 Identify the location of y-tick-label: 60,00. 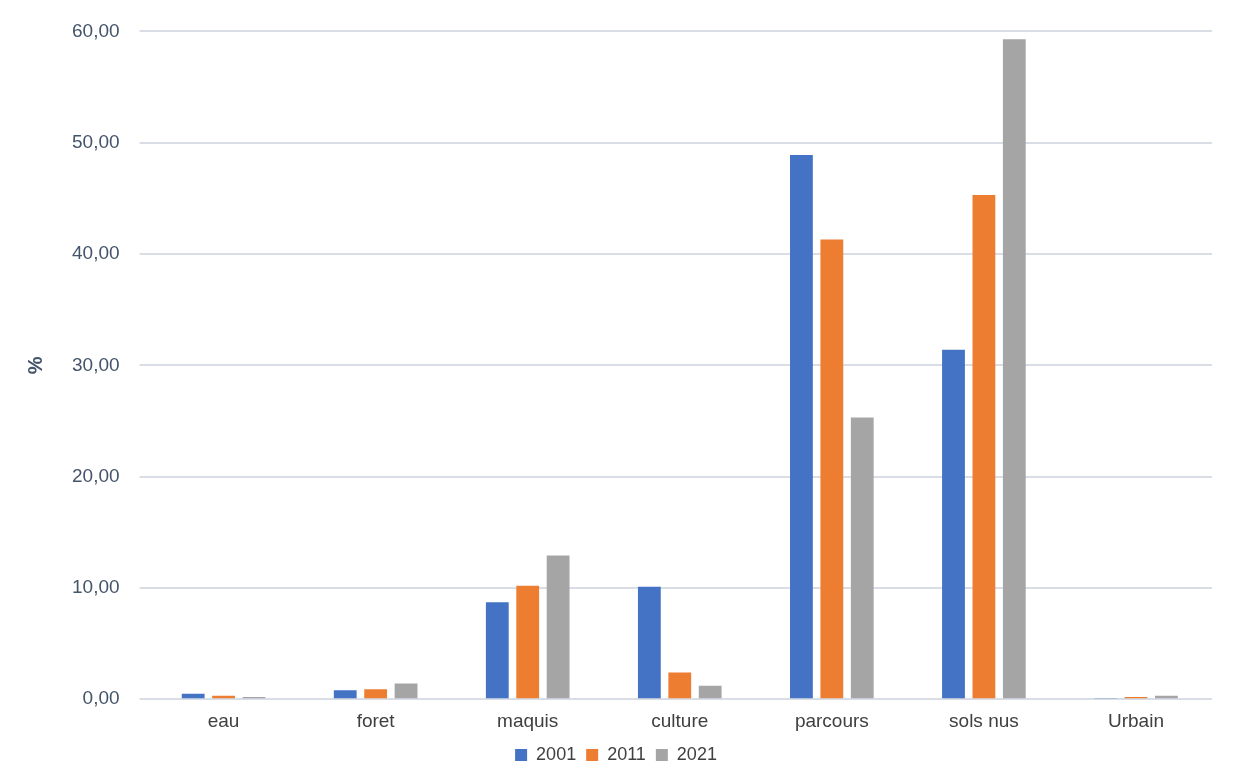
(96, 30).